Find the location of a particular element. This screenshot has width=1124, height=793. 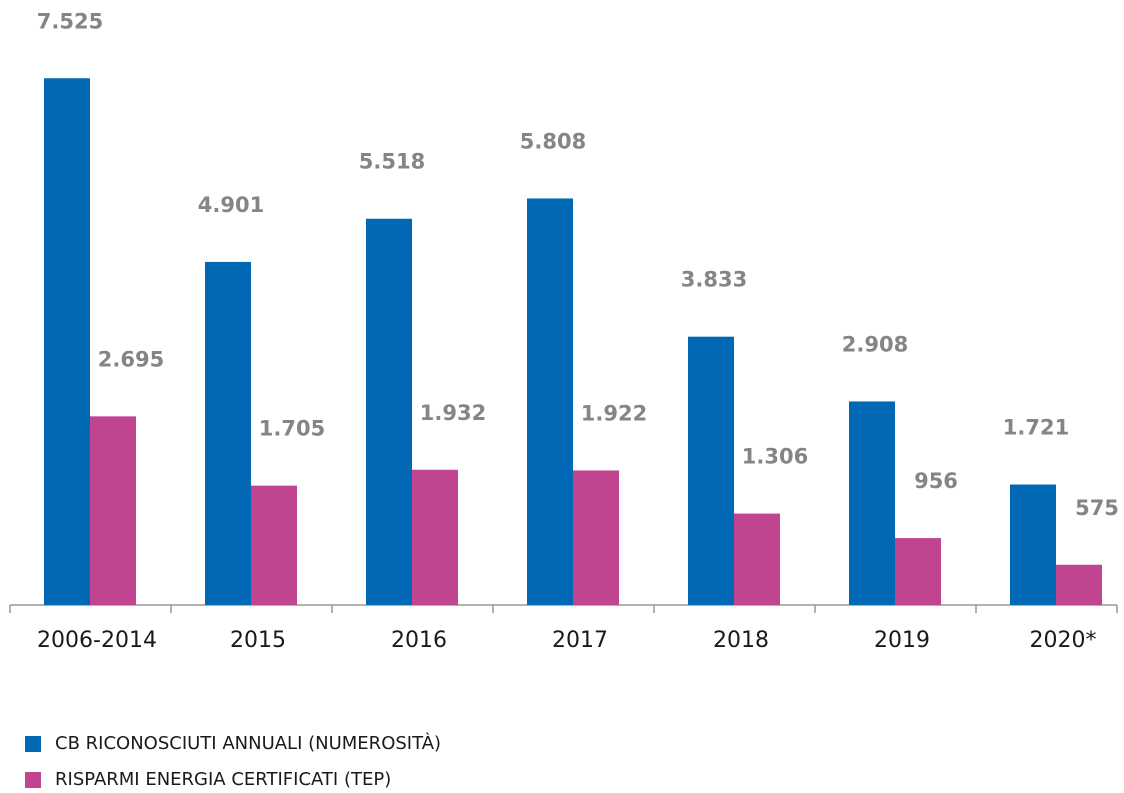

value-label: 1.922 is located at coordinates (614, 413).